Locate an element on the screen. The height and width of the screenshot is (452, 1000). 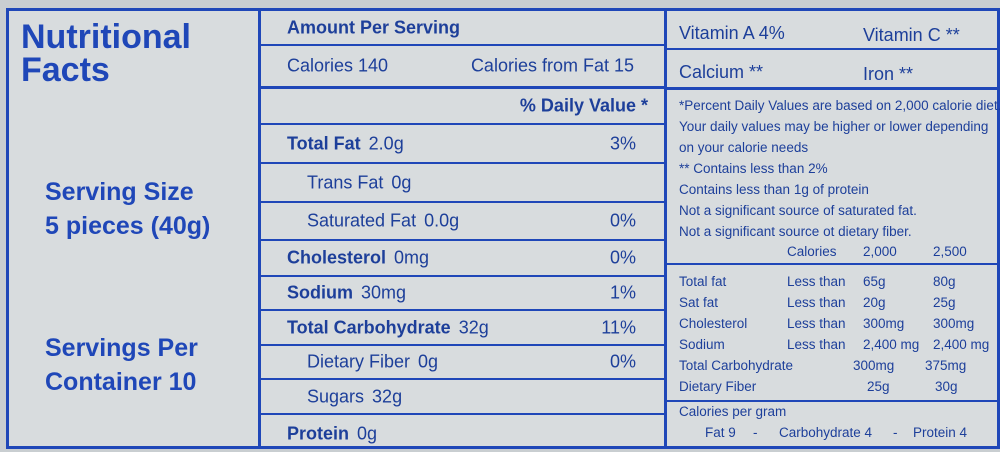
minerals-row: Calcium ** Iron ** is located at coordinates (832, 70).